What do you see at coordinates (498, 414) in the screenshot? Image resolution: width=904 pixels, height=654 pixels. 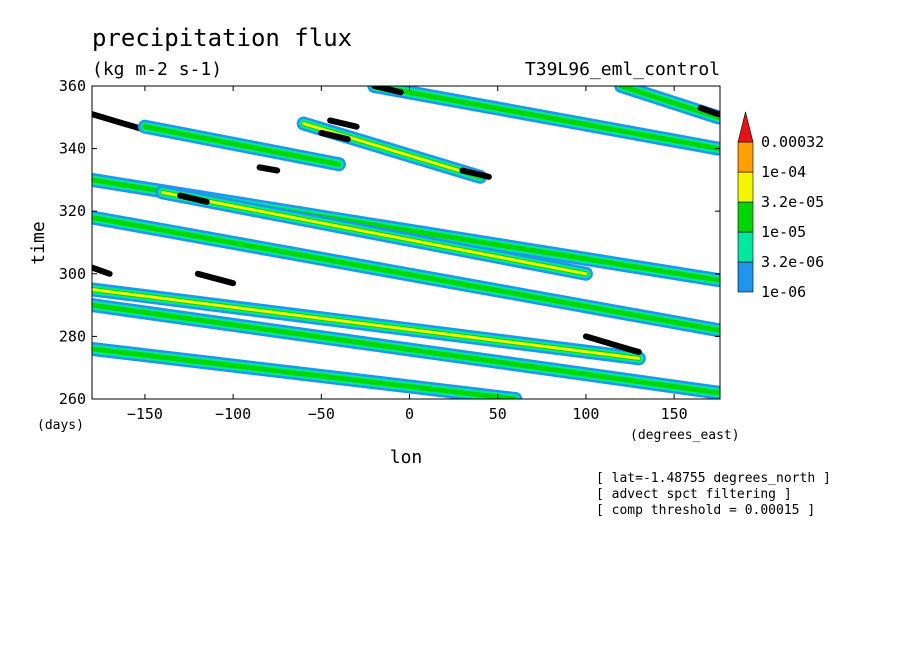 I see `x-tick-label: 50` at bounding box center [498, 414].